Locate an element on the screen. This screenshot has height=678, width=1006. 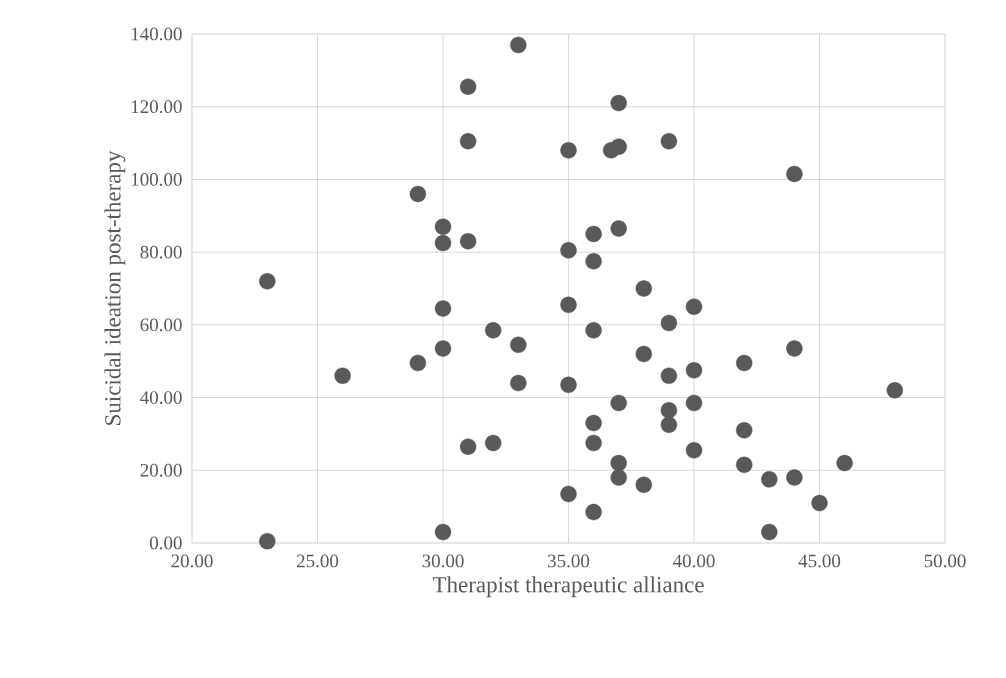
x-tick-label: 45.00 is located at coordinates (819, 561).